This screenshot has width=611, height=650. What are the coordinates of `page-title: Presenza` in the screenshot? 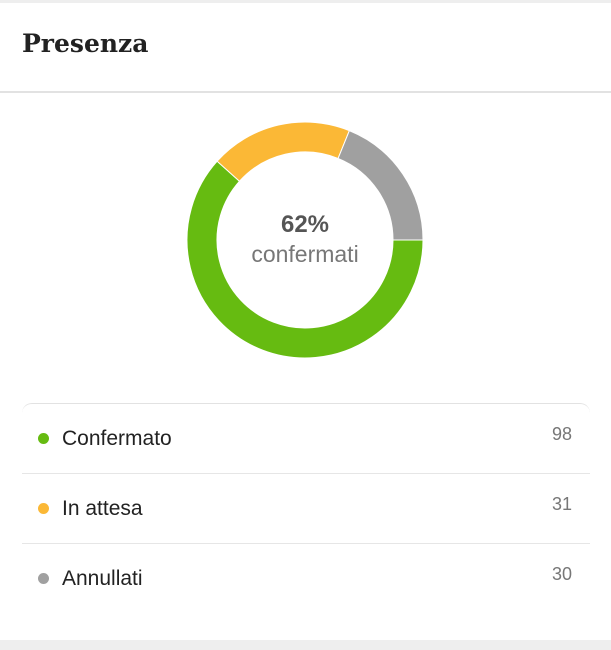 It's located at (85, 43).